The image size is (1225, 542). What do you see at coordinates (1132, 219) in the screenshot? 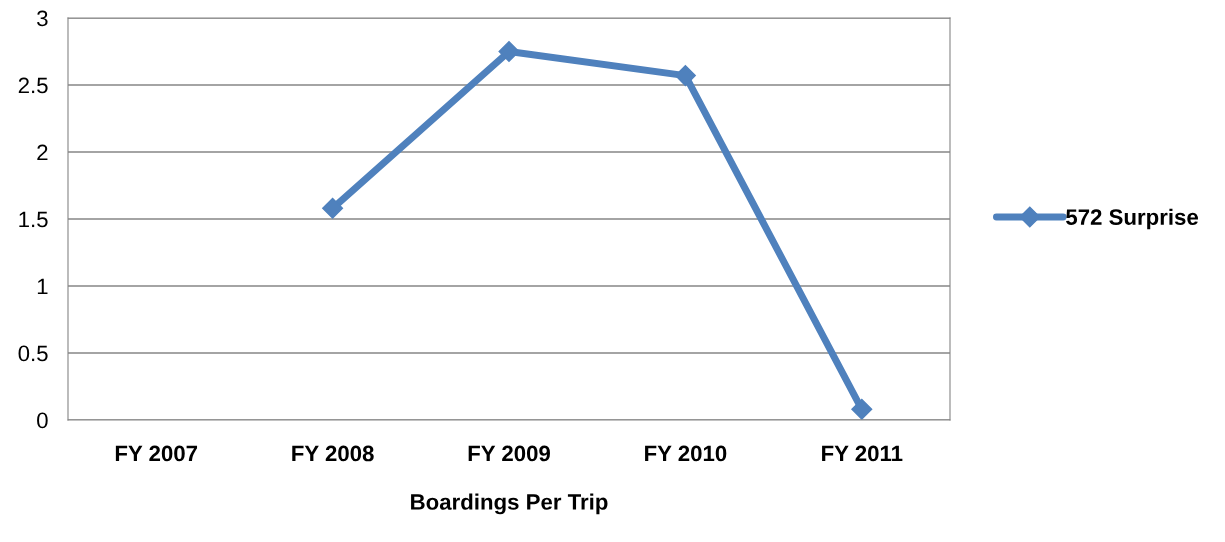
I see `legend-label: 572 Surprise` at bounding box center [1132, 219].